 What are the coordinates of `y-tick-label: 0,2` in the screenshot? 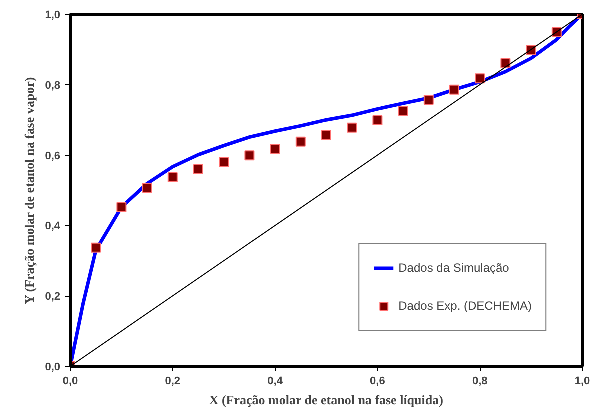 It's located at (53, 297).